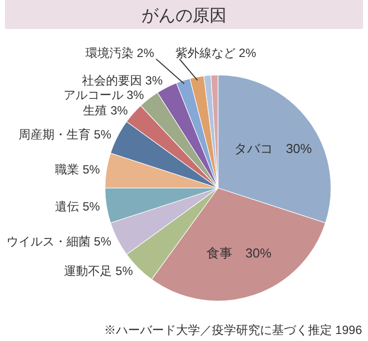  I want to click on slice-label: タバコ 30%, so click(273, 148).